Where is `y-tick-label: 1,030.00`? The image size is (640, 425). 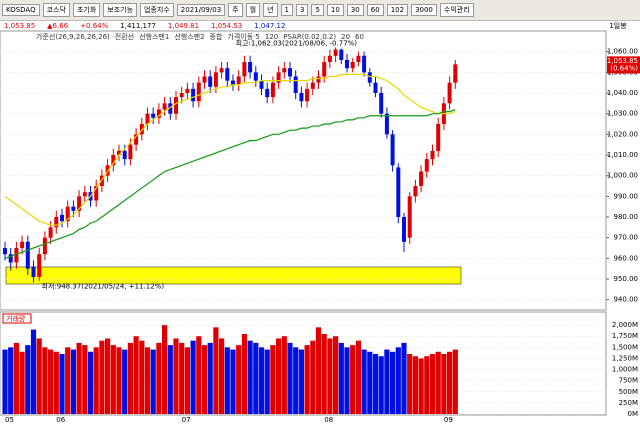
y-tick-label: 1,030.00 is located at coordinates (622, 114).